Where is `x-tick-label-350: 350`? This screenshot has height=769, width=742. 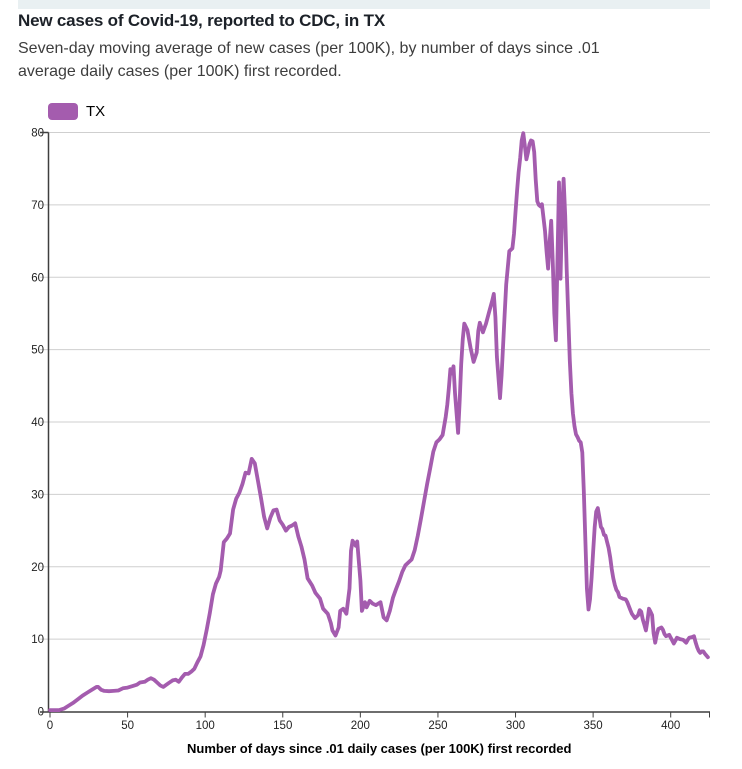 x-tick-label-350: 350 is located at coordinates (593, 726).